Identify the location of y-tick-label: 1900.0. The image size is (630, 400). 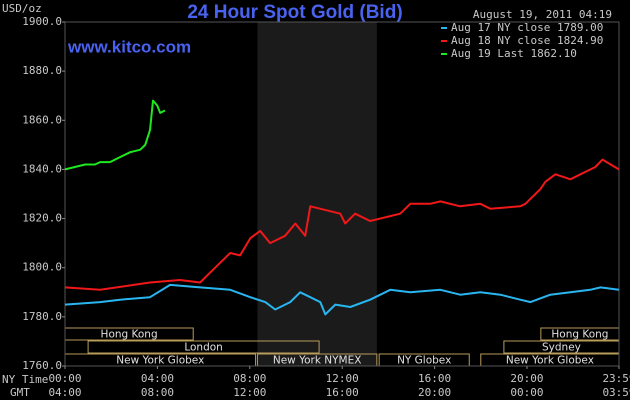
(42, 21).